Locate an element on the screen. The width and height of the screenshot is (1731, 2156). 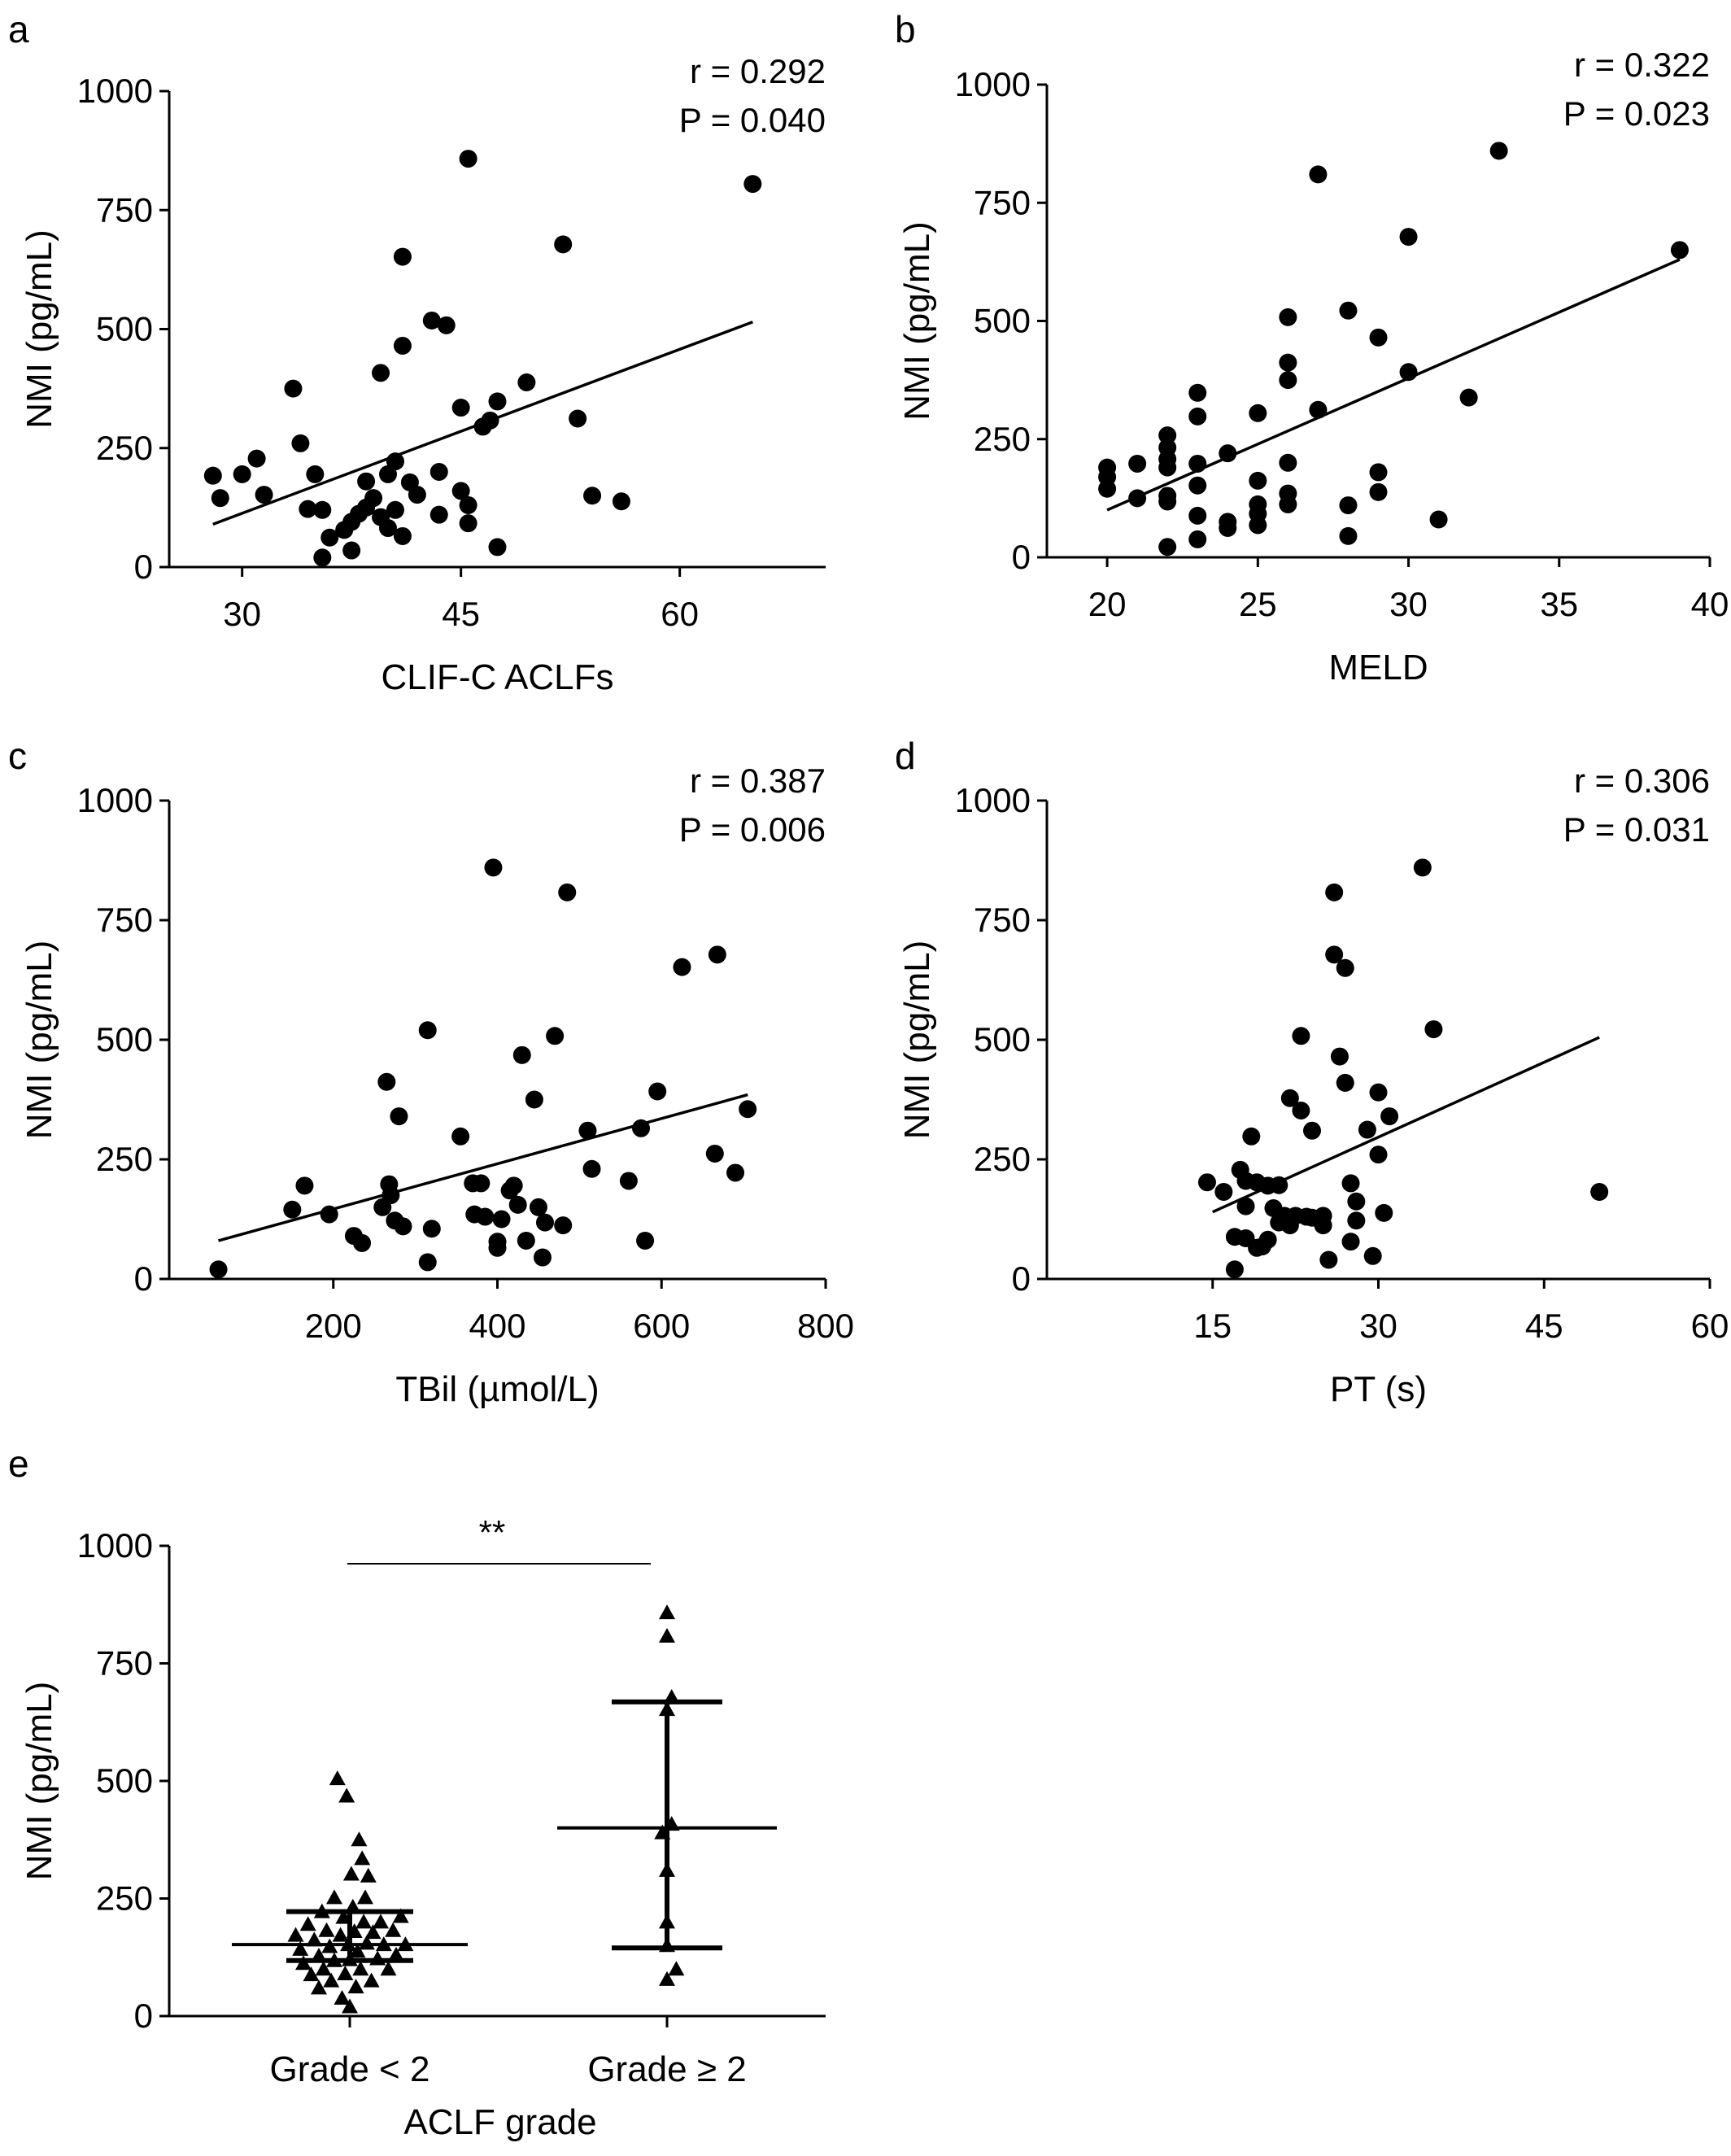
x-tick-label: 40 is located at coordinates (1710, 604).